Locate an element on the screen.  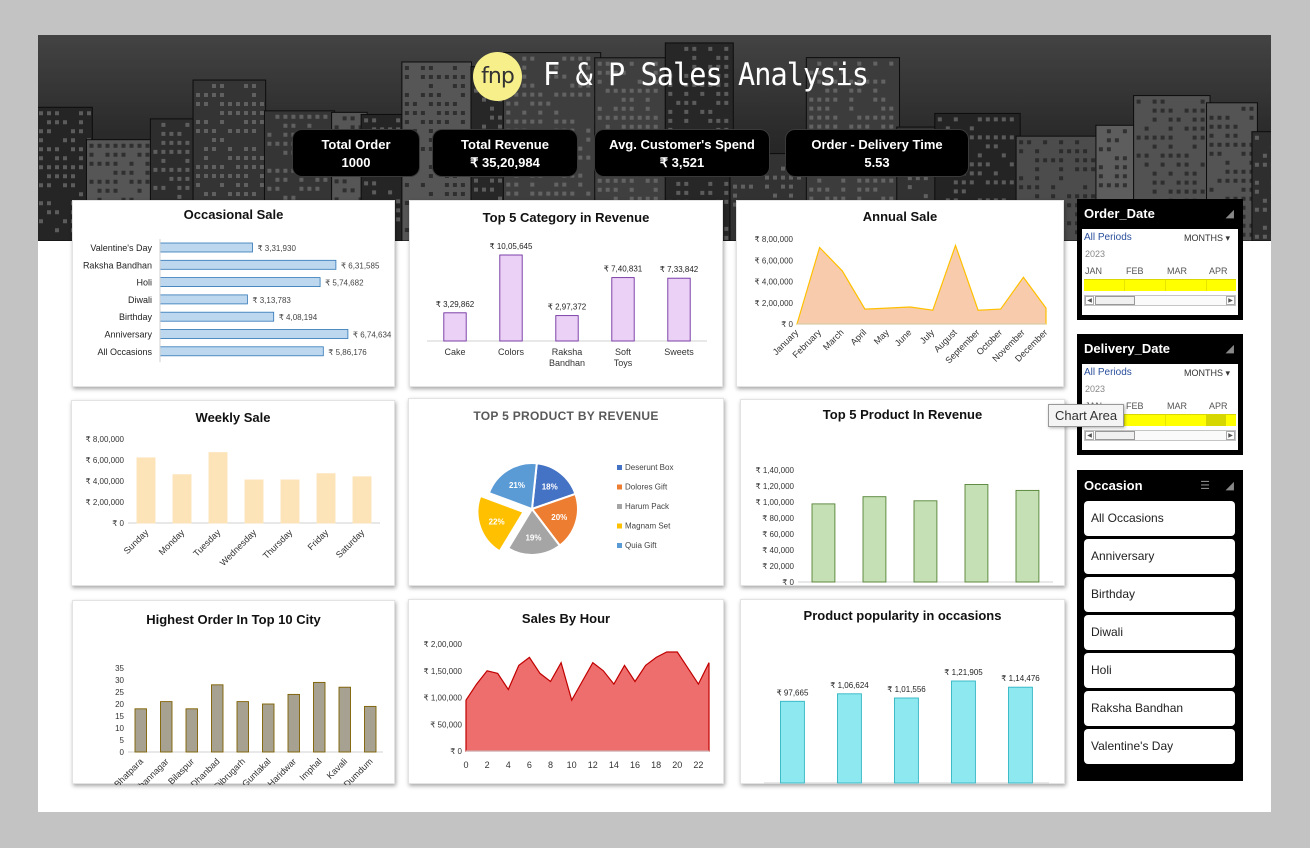
y-tick-label: ₹ 8,00,000 is located at coordinates (105, 439).